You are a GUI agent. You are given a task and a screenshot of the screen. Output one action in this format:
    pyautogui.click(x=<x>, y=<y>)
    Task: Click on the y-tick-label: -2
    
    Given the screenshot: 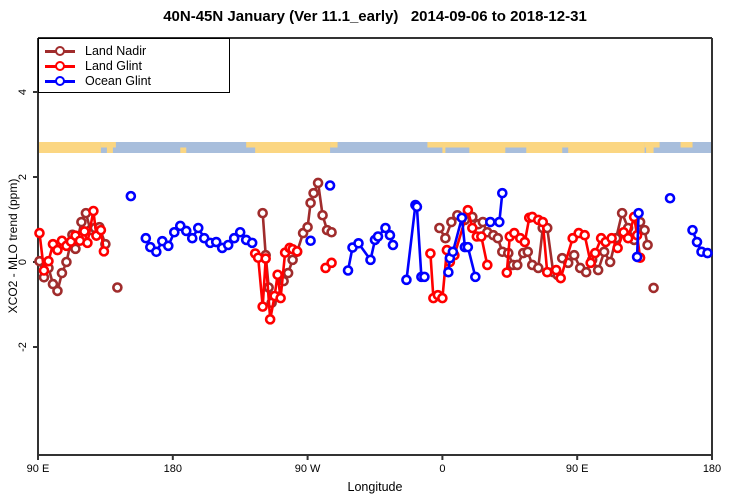 What is the action you would take?
    pyautogui.click(x=23, y=347)
    